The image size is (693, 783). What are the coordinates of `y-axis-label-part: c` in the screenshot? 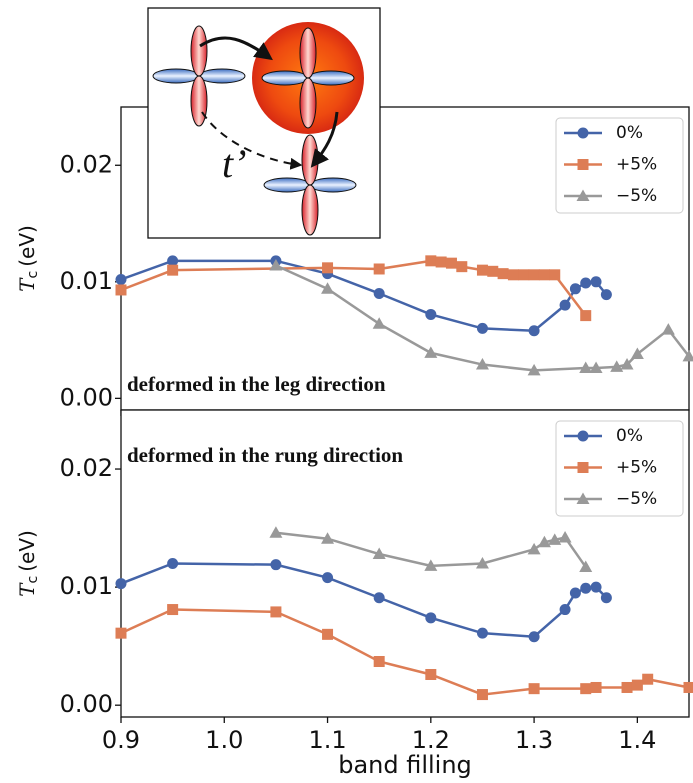 It's located at (33, 580).